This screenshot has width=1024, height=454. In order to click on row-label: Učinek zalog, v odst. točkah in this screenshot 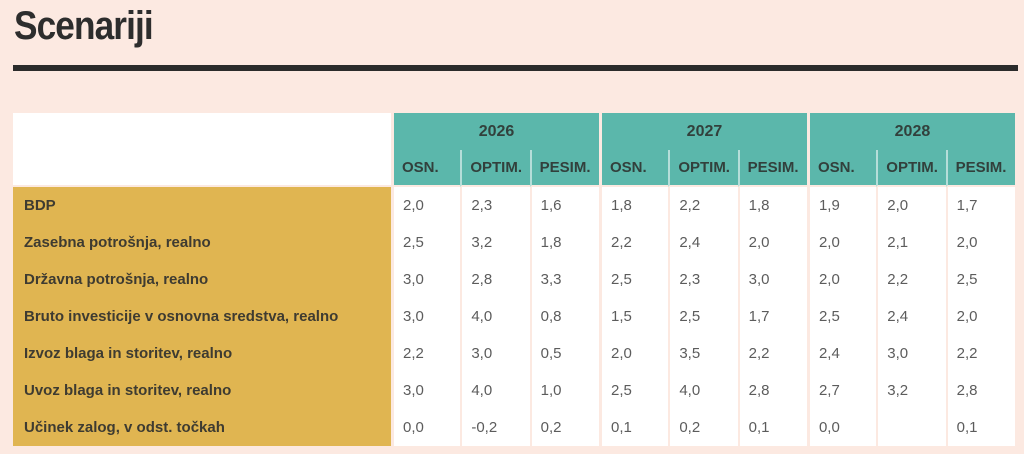, I will do `click(202, 427)`.